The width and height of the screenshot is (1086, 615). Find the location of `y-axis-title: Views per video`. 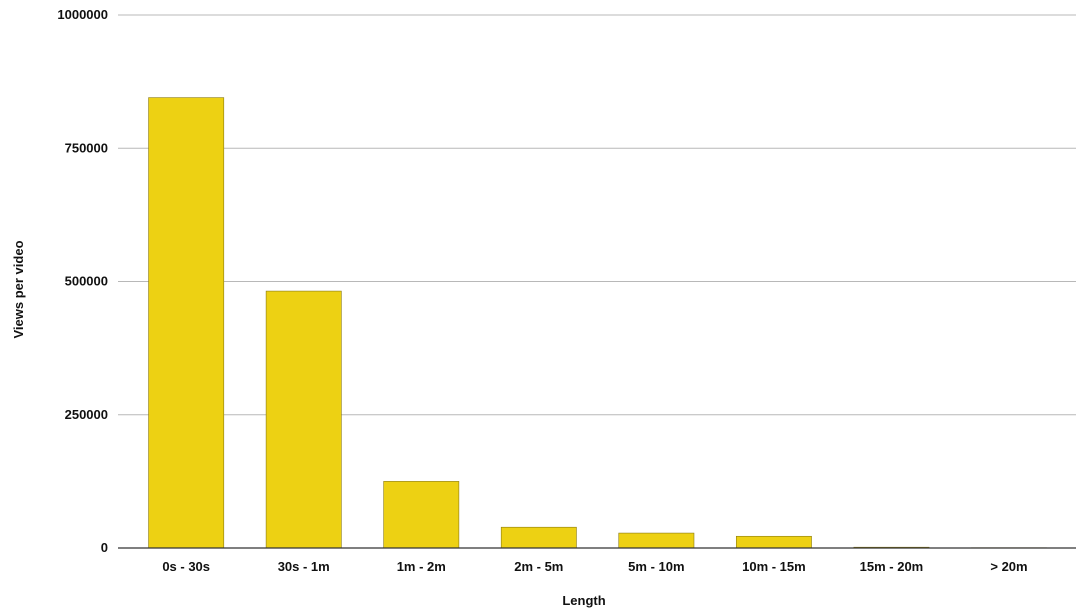

y-axis-title: Views per video is located at coordinates (18, 289).